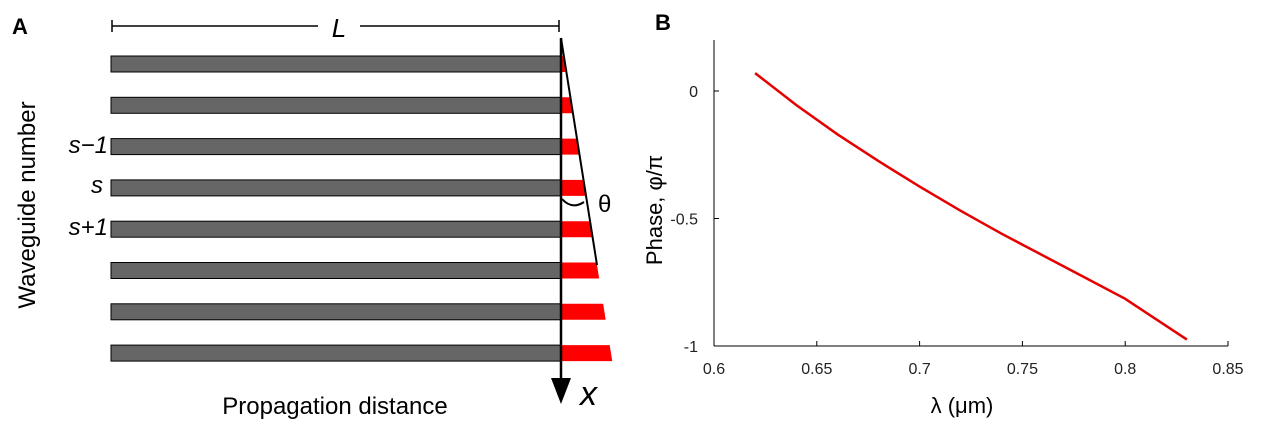 The height and width of the screenshot is (423, 1261). What do you see at coordinates (97, 185) in the screenshot?
I see `row-label-s: s` at bounding box center [97, 185].